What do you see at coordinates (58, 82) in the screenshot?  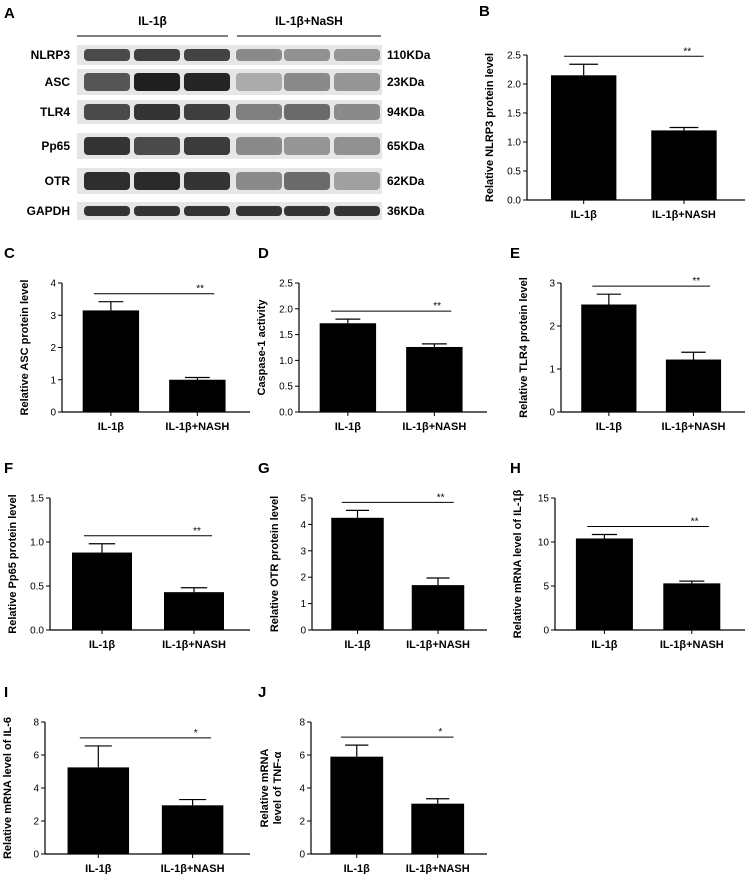 I see `blot-protein-label: ASC` at bounding box center [58, 82].